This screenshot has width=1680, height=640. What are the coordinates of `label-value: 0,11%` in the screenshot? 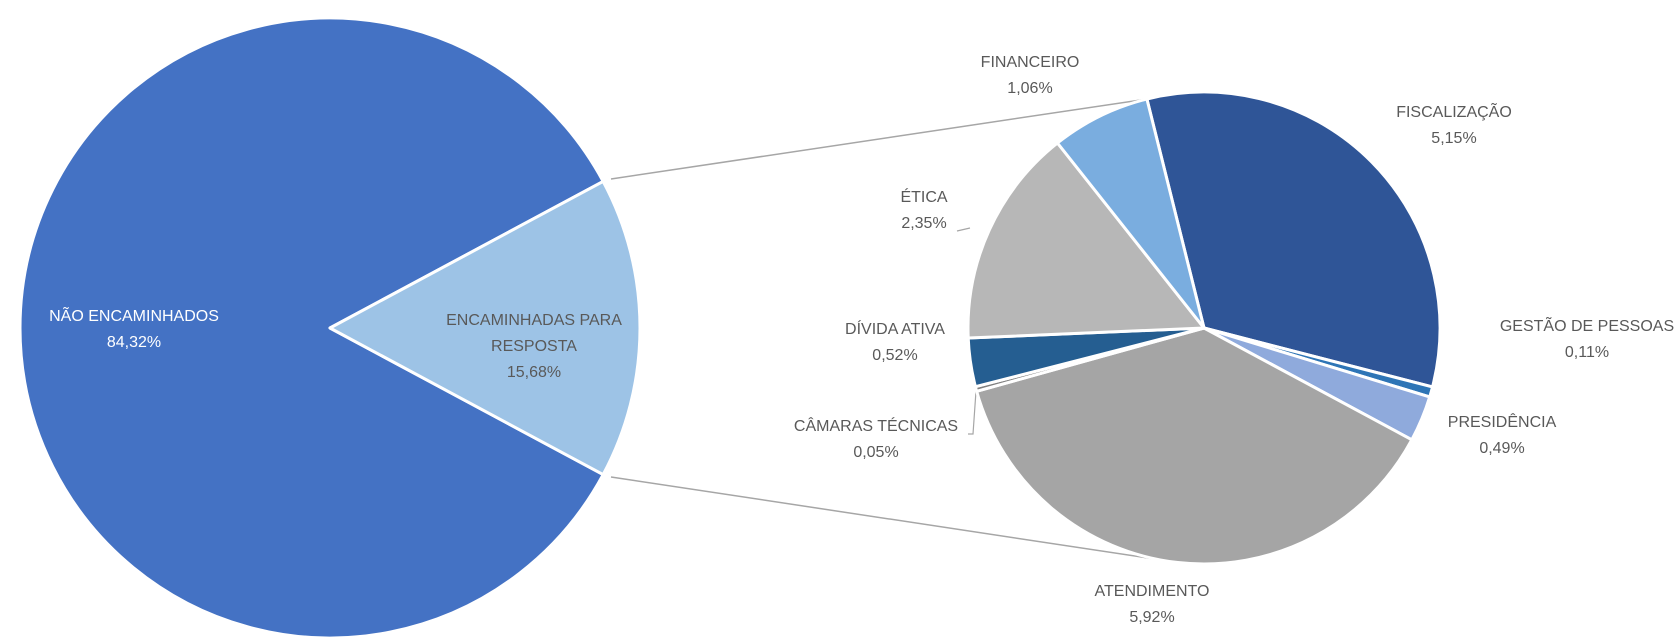 It's located at (1587, 352).